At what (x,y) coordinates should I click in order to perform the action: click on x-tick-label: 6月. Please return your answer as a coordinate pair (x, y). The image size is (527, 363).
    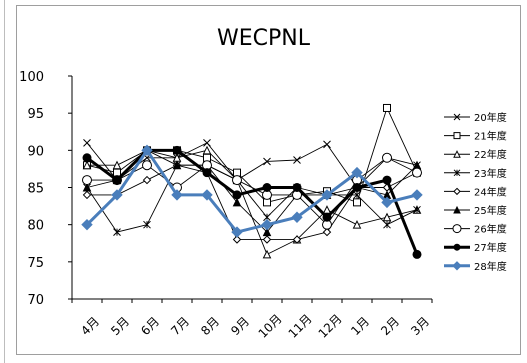
    Looking at the image, I should click on (150, 326).